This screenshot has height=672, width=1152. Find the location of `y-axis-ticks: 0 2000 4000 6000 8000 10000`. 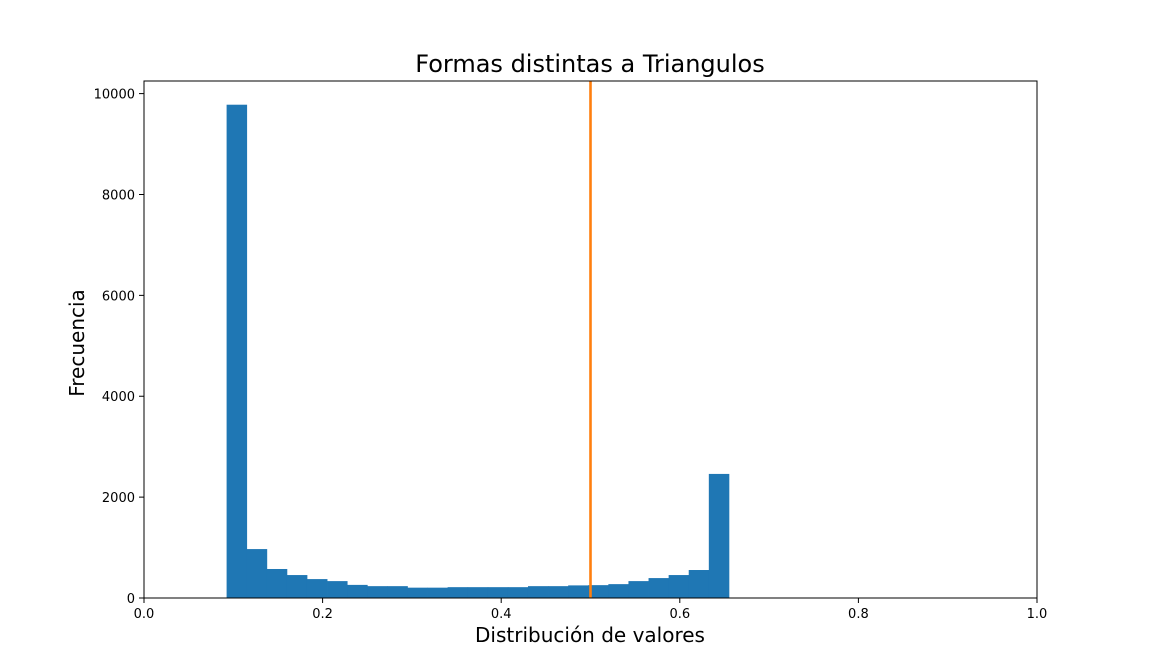

y-axis-ticks: 0 2000 4000 6000 8000 10000 is located at coordinates (119, 347).